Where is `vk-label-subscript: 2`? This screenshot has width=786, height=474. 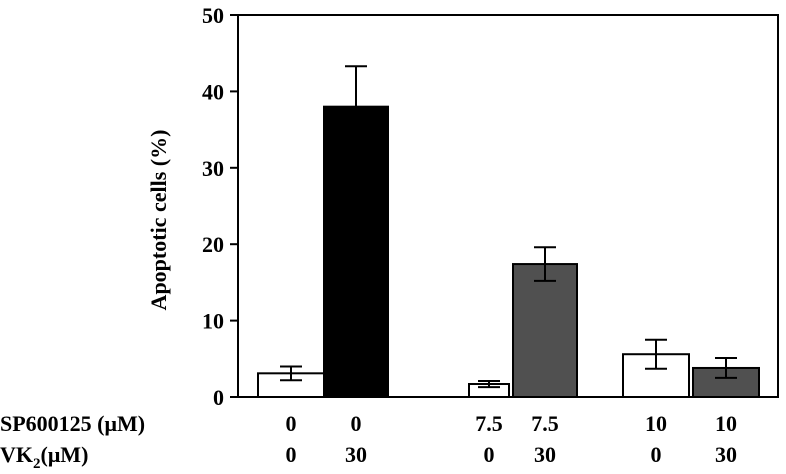
vk-label-subscript: 2 is located at coordinates (37, 464).